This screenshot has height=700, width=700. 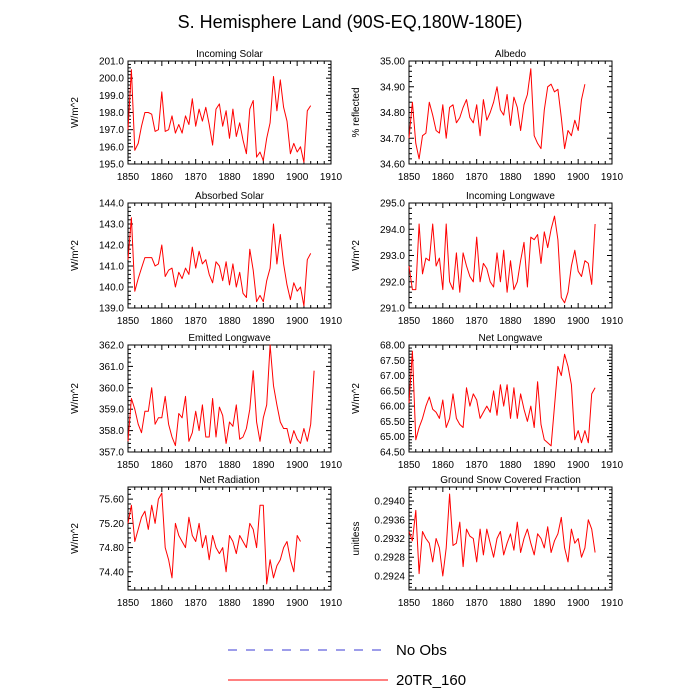 I want to click on y-tick-label: 360.0, so click(x=111, y=388).